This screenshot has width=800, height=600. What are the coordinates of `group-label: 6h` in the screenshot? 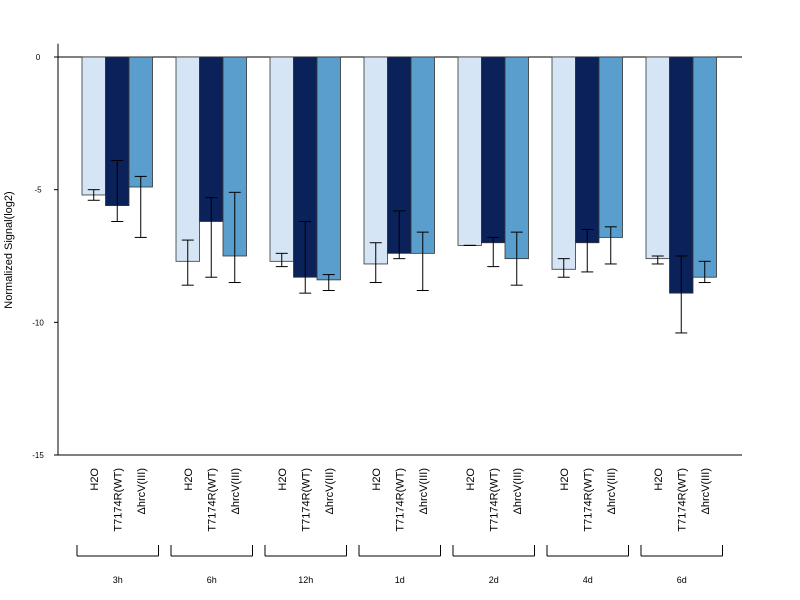 It's located at (212, 580).